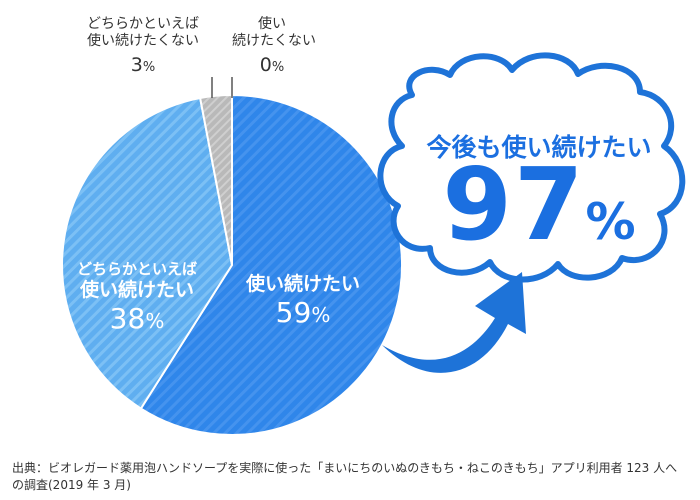 The image size is (700, 500). I want to click on slice-value: 59%, so click(303, 312).